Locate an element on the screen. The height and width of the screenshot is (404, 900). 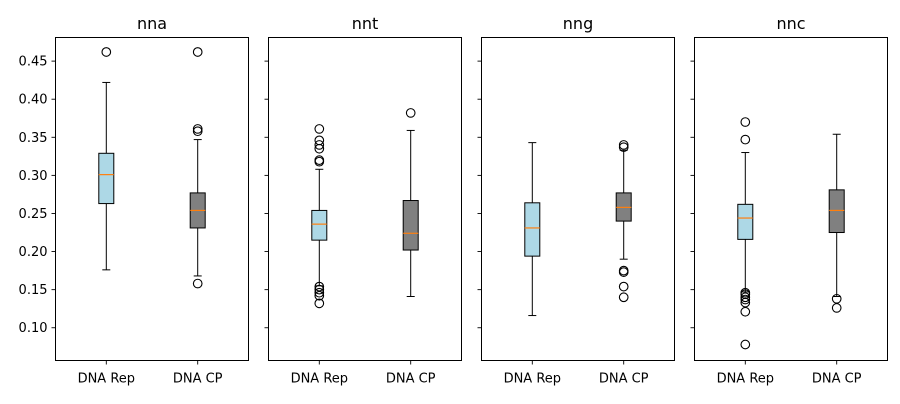
y-tick-label: 0.35 is located at coordinates (33, 138).